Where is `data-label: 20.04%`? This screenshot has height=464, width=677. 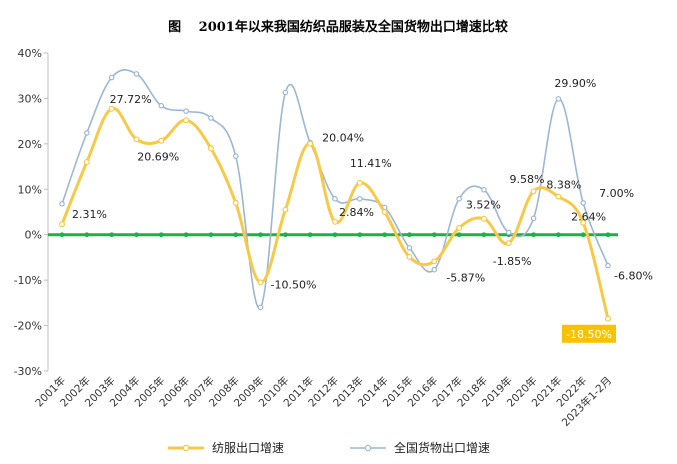 data-label: 20.04% is located at coordinates (343, 138).